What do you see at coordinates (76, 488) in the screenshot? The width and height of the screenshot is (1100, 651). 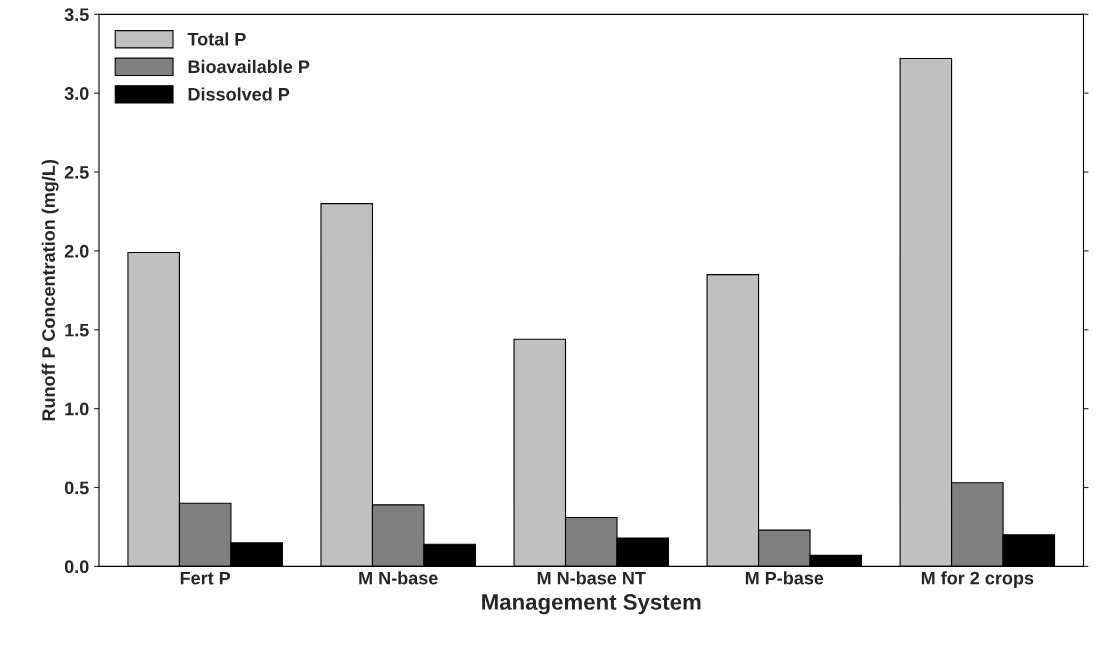 I see `y-tick-label: 0.5` at bounding box center [76, 488].